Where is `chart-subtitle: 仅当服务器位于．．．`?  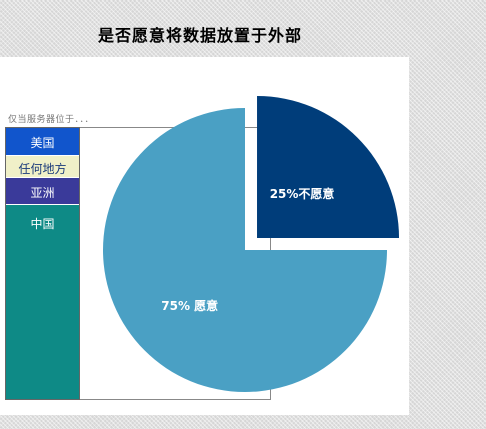
chart-subtitle: 仅当服务器位于．．． is located at coordinates (51, 120).